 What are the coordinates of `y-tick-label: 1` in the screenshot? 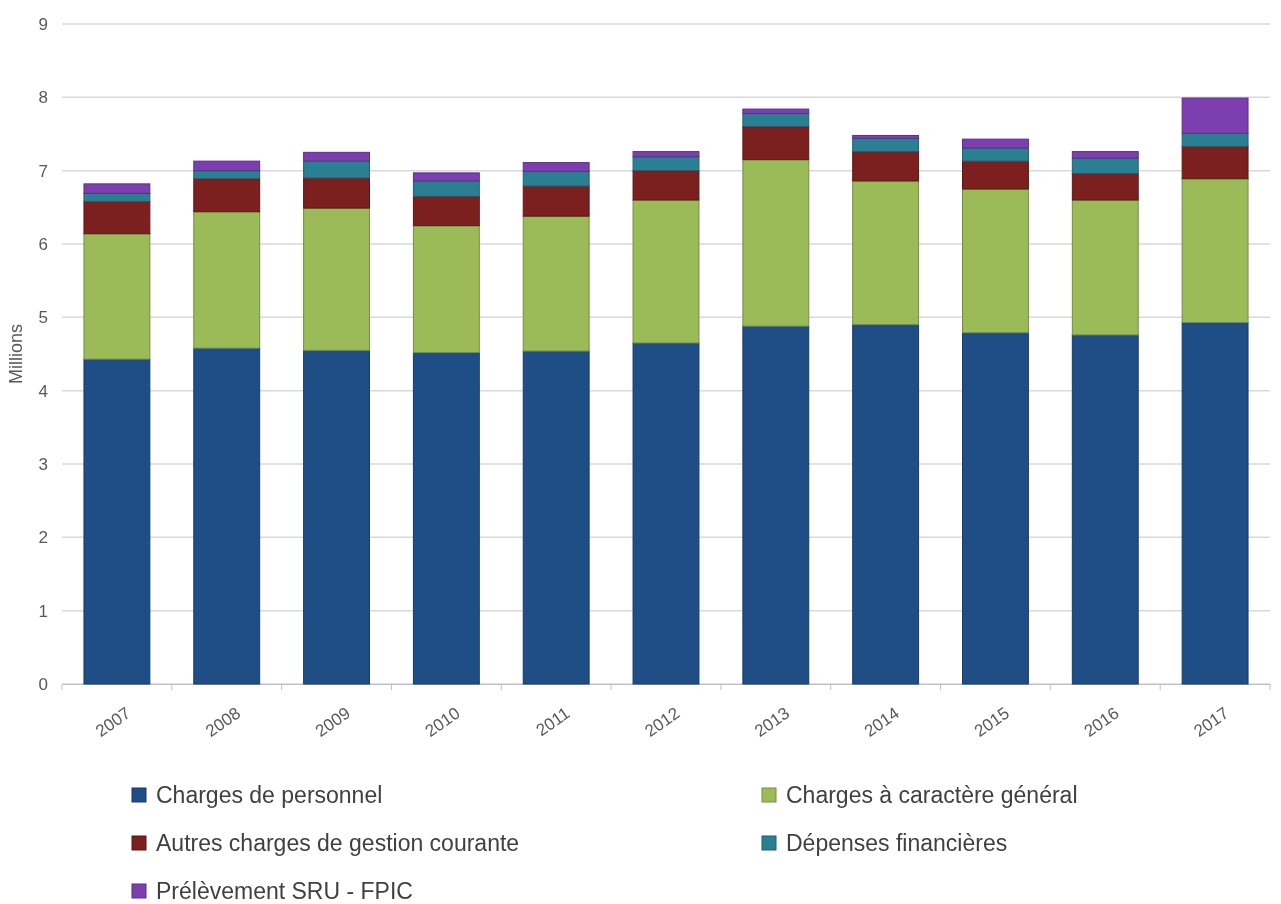 It's located at (43, 611).